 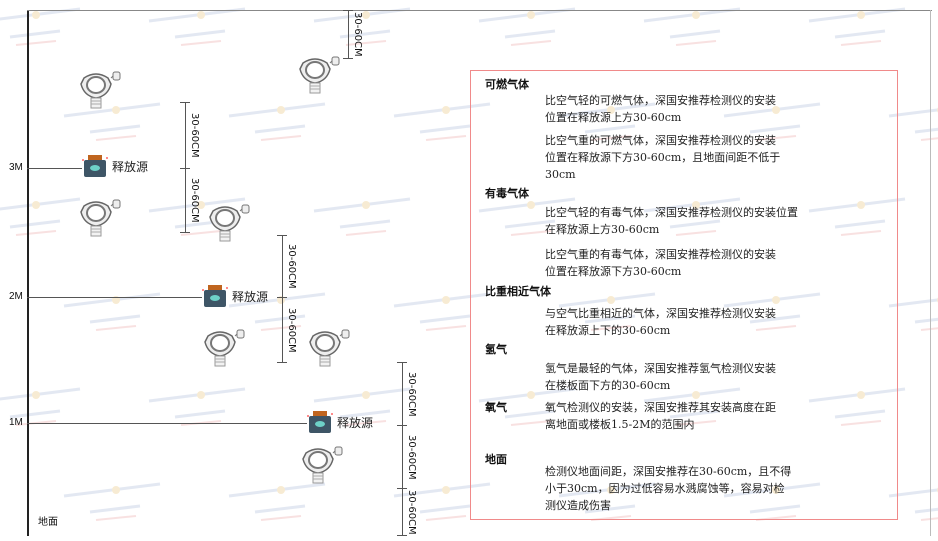 What do you see at coordinates (717, 109) in the screenshot?
I see `section-paragraph: 比空气轻的可燃气体，深国安推荐检测仪的安装 位置在释放源上方30-60cm` at bounding box center [717, 109].